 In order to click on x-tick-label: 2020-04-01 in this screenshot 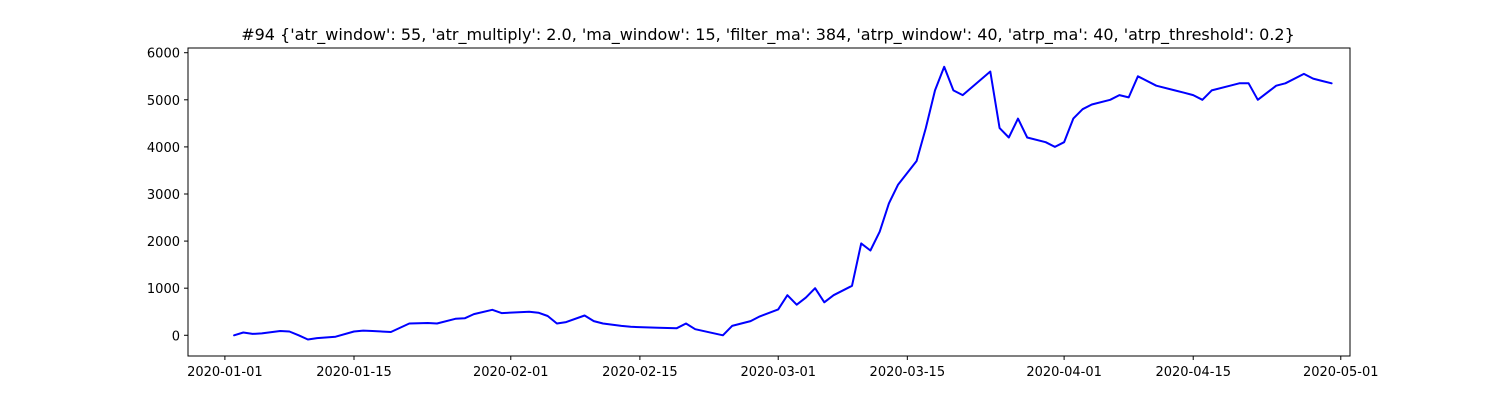, I will do `click(1064, 372)`.